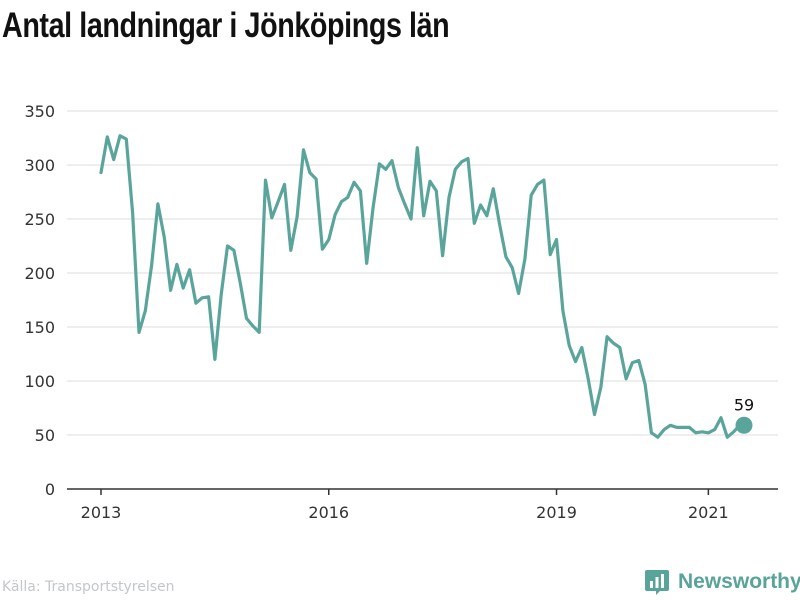  What do you see at coordinates (50, 489) in the screenshot?
I see `y-tick-label: 0` at bounding box center [50, 489].